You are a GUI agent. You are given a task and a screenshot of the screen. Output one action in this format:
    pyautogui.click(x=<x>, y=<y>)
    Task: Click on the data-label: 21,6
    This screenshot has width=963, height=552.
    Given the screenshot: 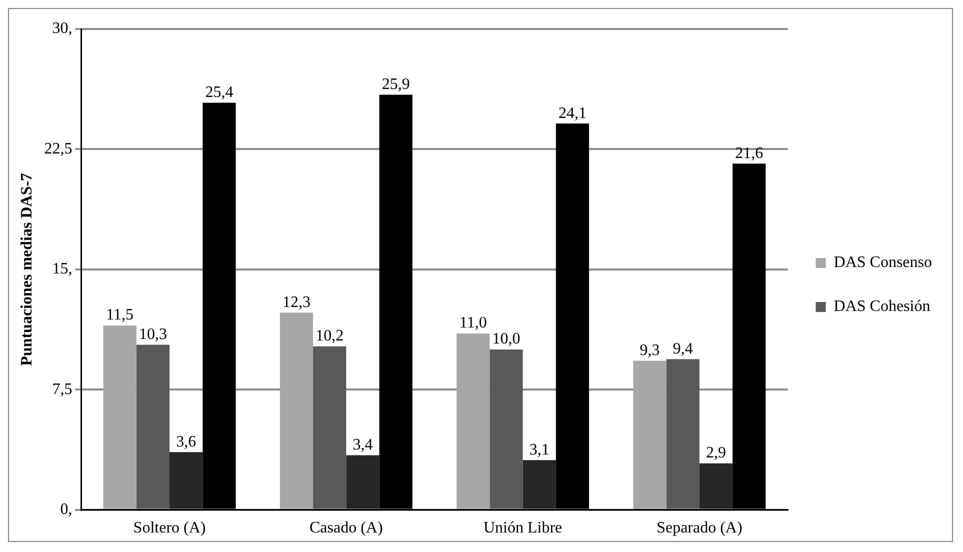 What is the action you would take?
    pyautogui.click(x=749, y=153)
    